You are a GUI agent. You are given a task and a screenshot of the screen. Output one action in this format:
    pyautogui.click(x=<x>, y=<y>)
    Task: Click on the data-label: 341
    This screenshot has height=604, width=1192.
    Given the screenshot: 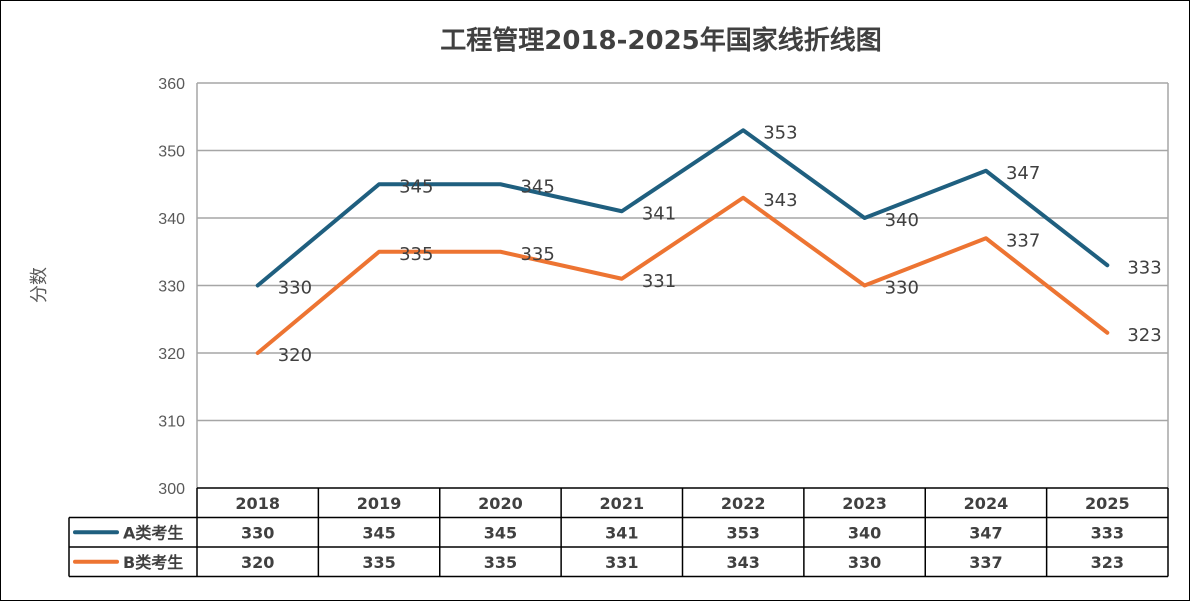 What is the action you would take?
    pyautogui.click(x=659, y=213)
    